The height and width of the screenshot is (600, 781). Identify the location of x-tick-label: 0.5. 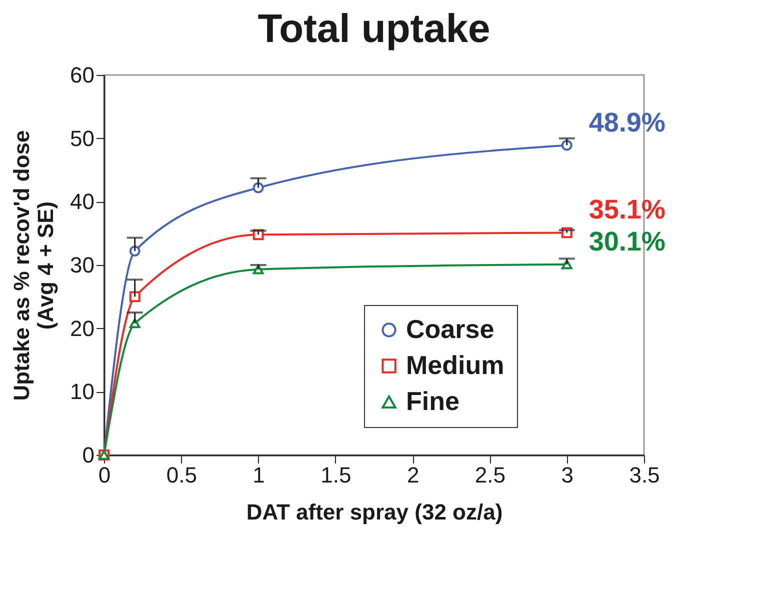
(181, 475).